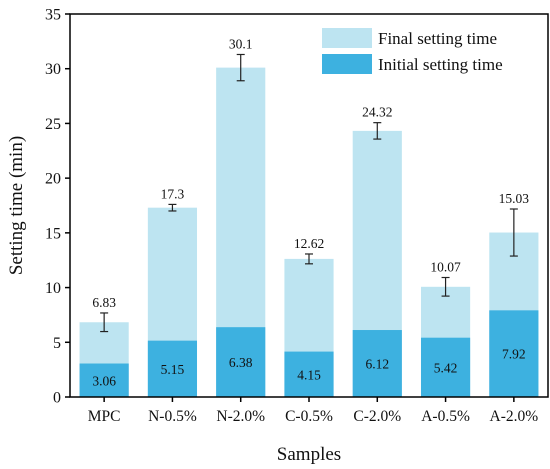  Describe the element at coordinates (514, 198) in the screenshot. I see `data-label-final-a-2-0: 15.03` at that location.